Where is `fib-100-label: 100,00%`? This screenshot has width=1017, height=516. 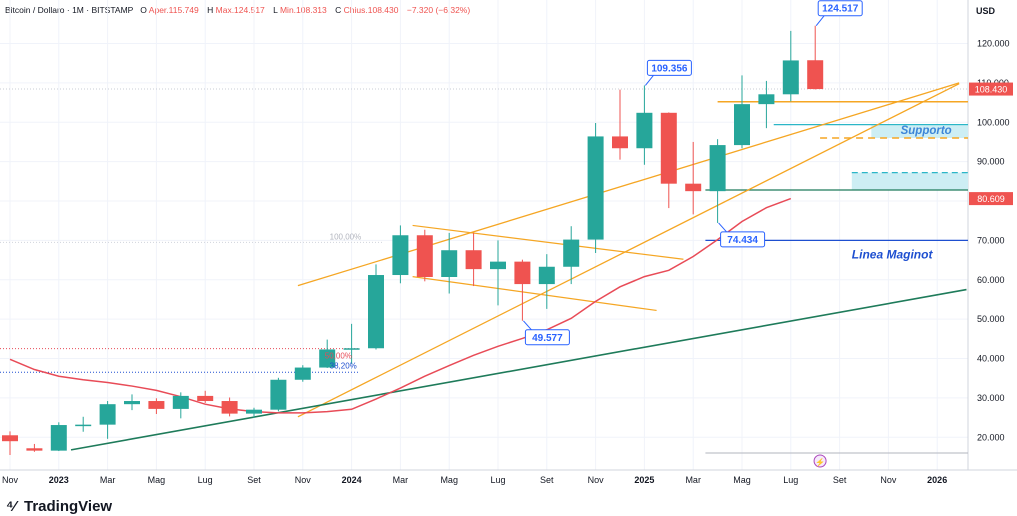
fib-100-label: 100,00% is located at coordinates (346, 236).